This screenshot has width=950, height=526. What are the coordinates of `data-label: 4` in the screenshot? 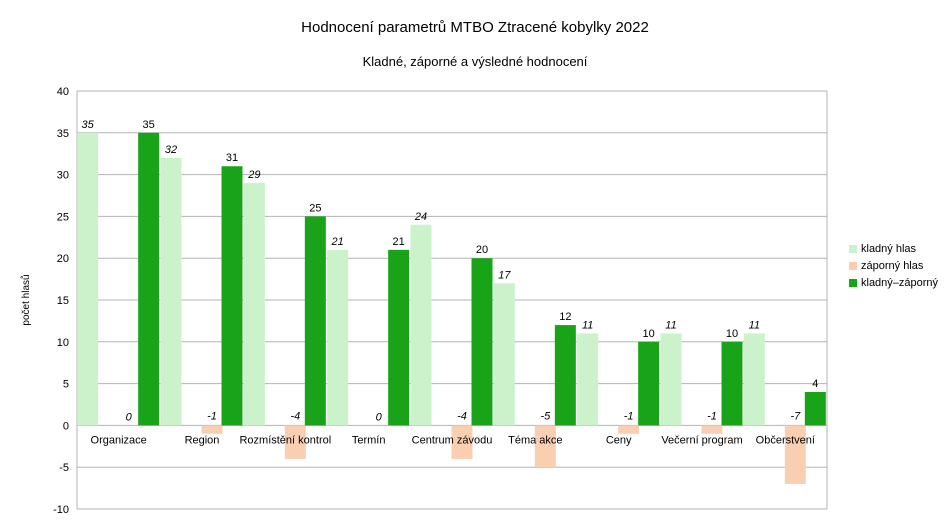 It's located at (815, 384).